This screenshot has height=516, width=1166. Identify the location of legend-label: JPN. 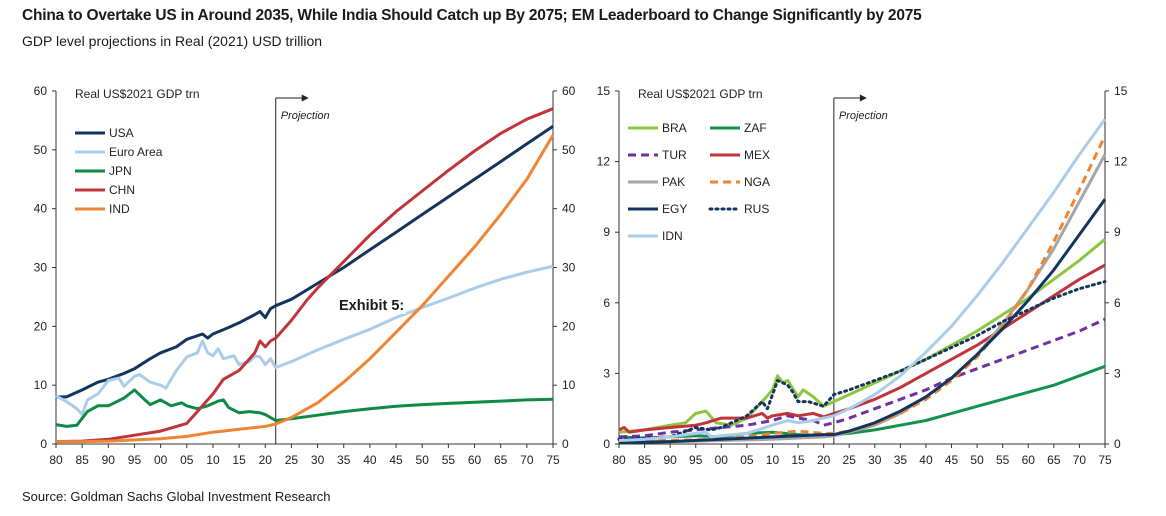
(120, 171).